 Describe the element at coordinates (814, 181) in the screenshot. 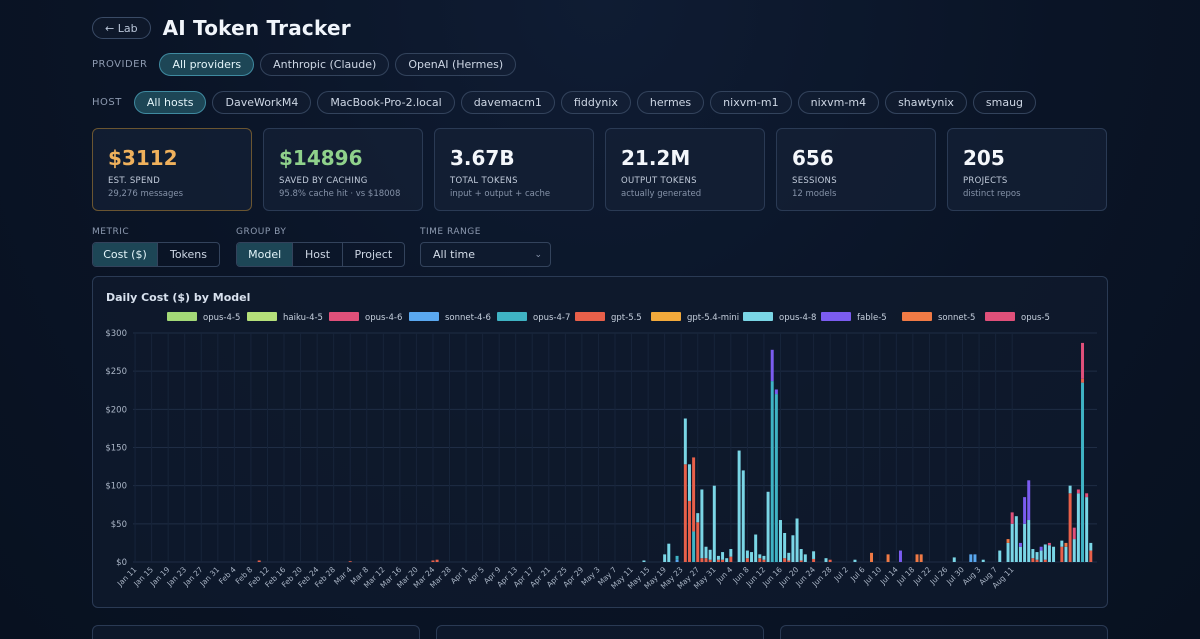

I see `stat-title: SESSIONS` at that location.